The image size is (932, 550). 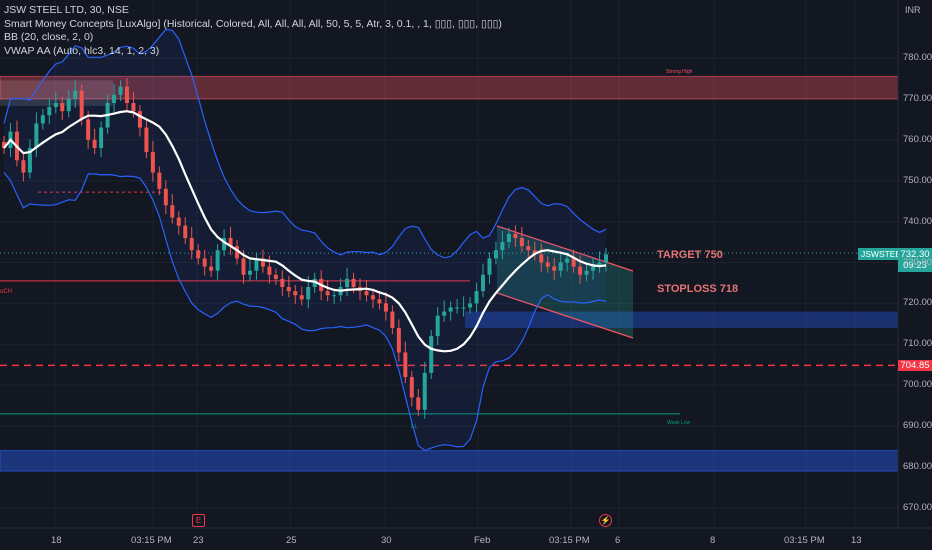 What do you see at coordinates (49, 37) in the screenshot?
I see `legend-bb-indicator: BB (20, close, 2, 0)` at bounding box center [49, 37].